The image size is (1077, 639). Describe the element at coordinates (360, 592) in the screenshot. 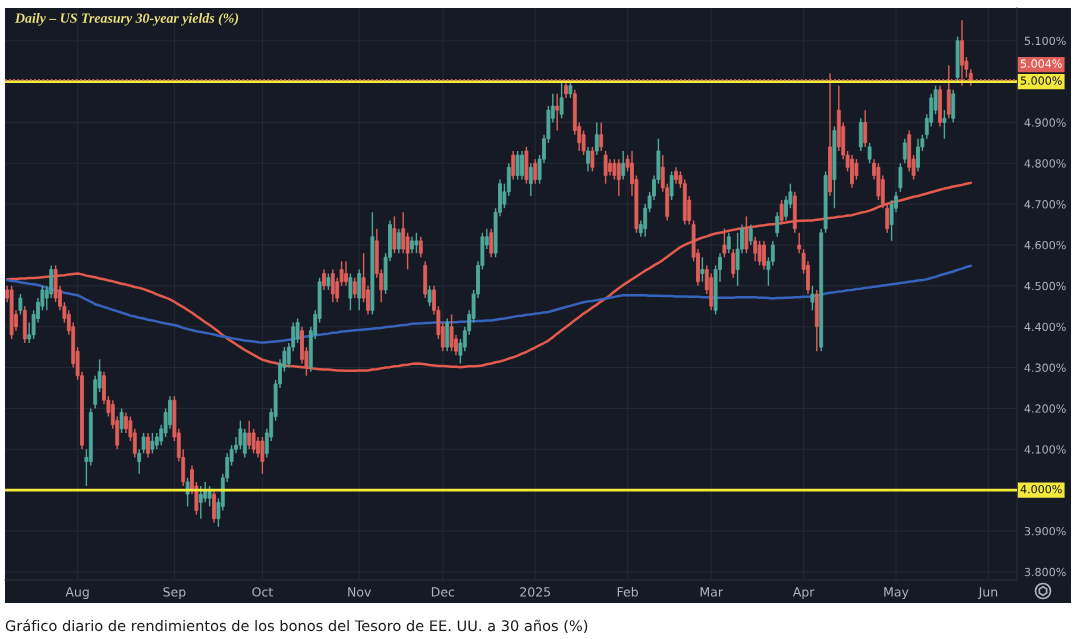

I see `x-tick-label: Nov` at that location.